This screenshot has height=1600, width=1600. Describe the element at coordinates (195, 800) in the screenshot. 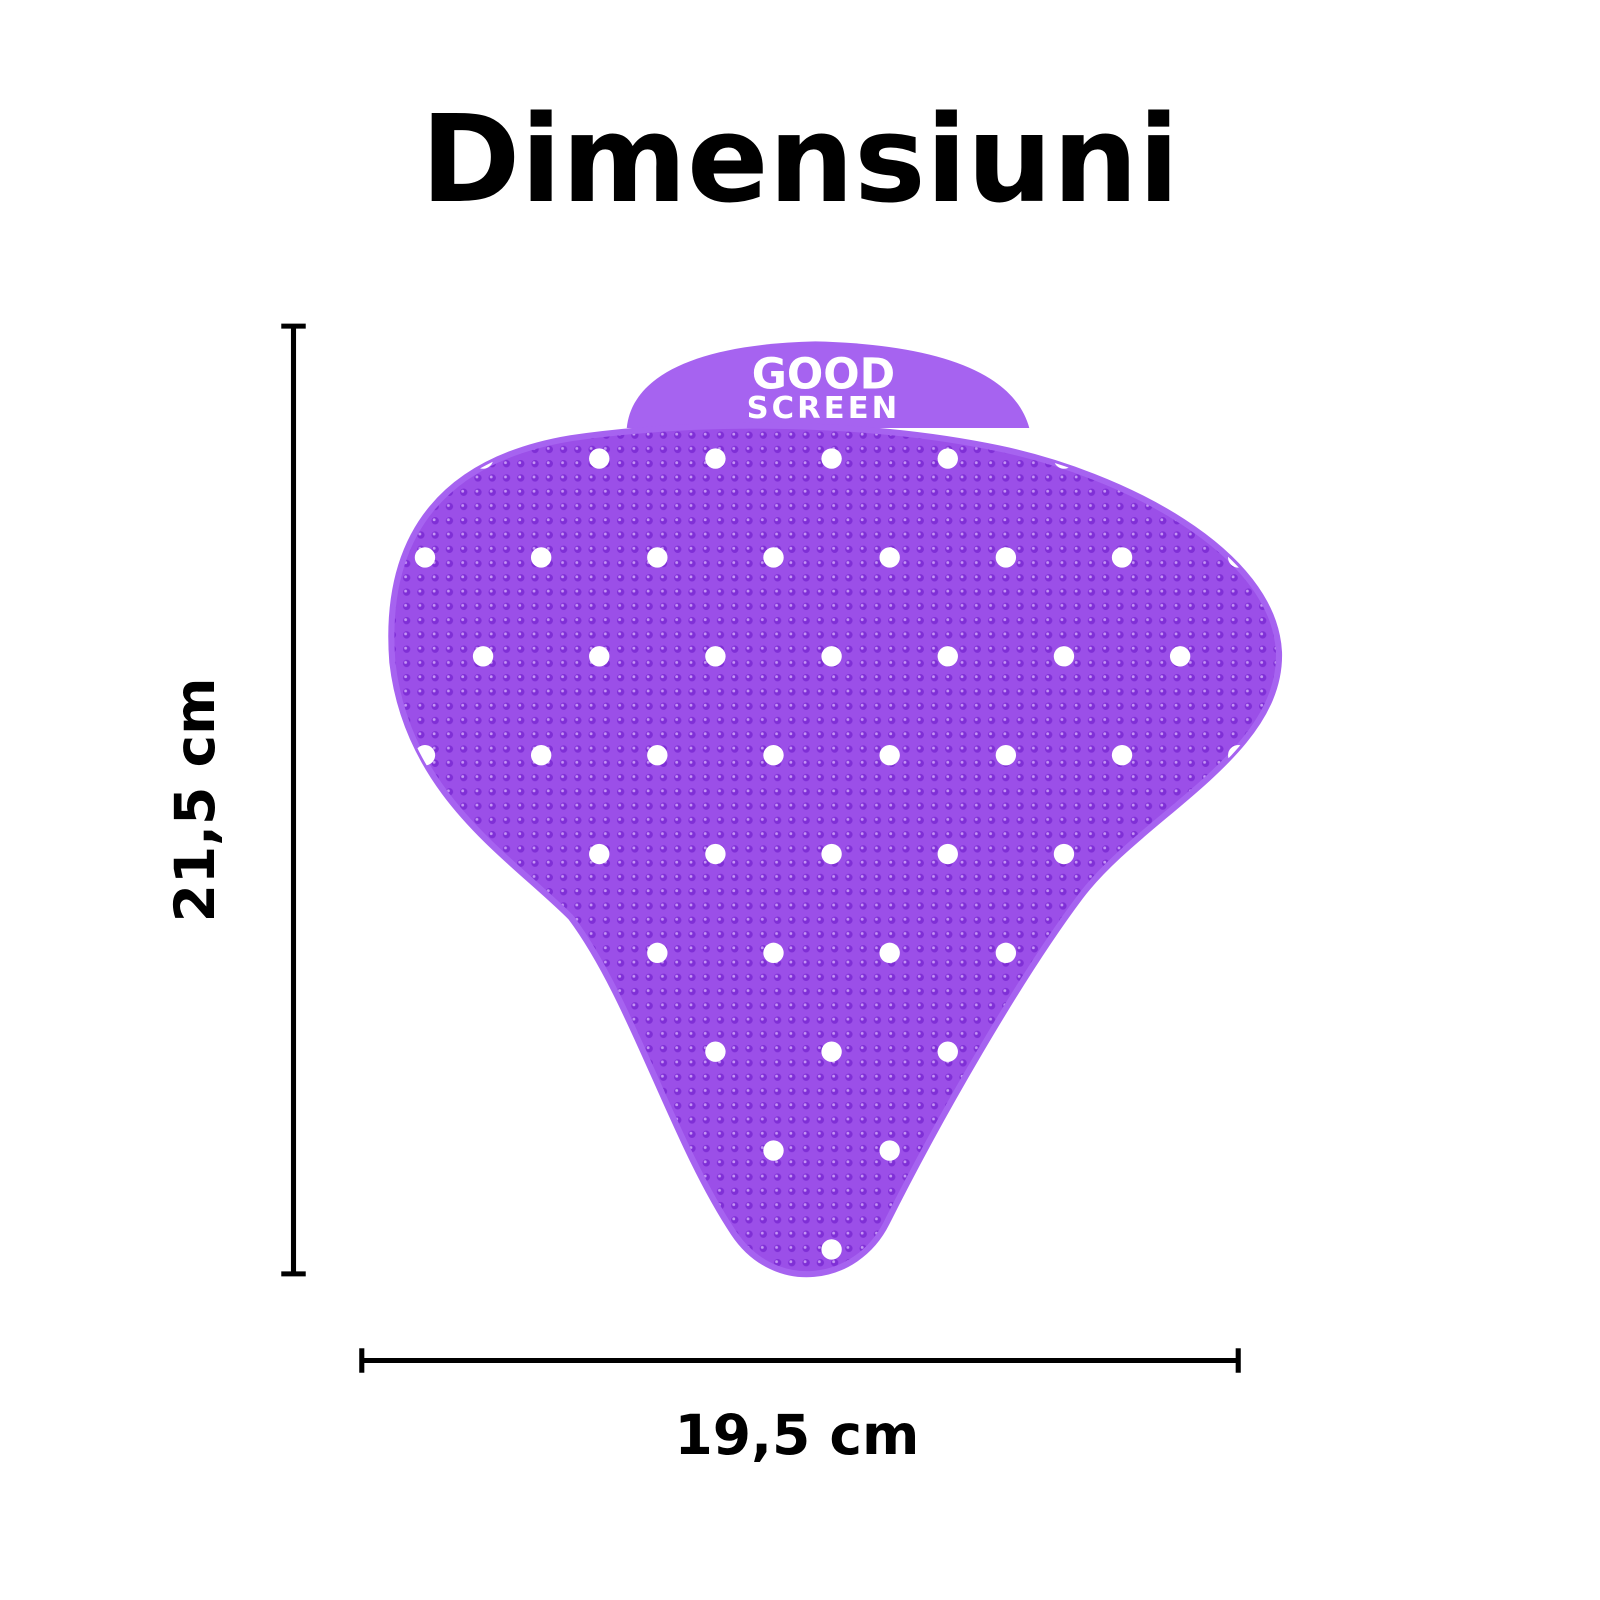

I see `height-label: 21,5 cm` at that location.